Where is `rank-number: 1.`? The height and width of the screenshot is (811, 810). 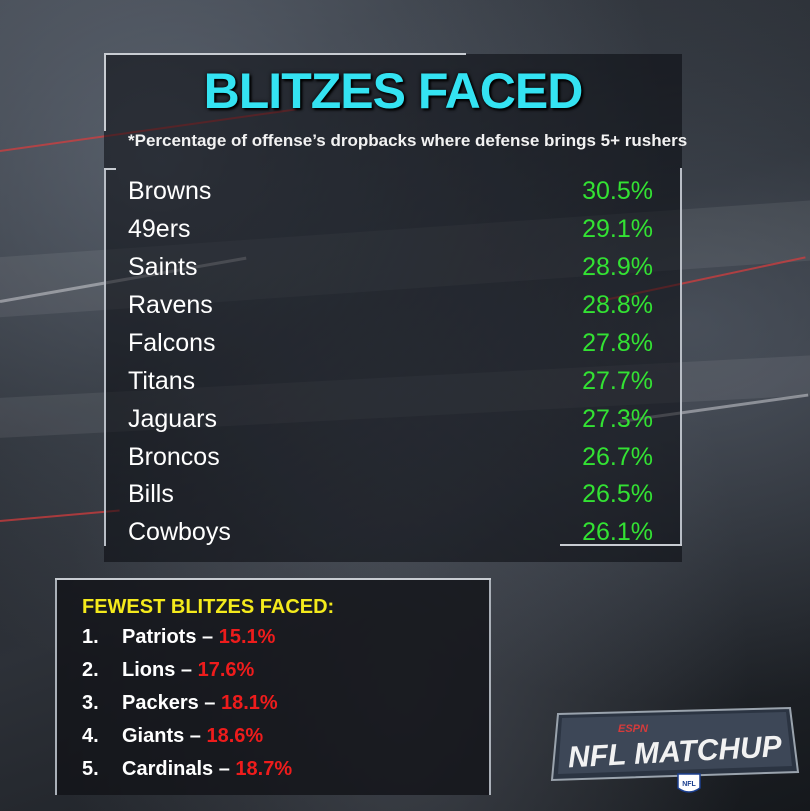 rank-number: 1. is located at coordinates (90, 637).